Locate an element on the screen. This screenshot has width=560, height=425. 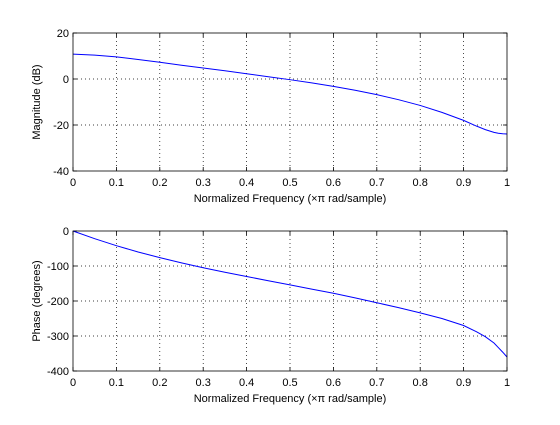
y-tick-label: -100 is located at coordinates (58, 267).